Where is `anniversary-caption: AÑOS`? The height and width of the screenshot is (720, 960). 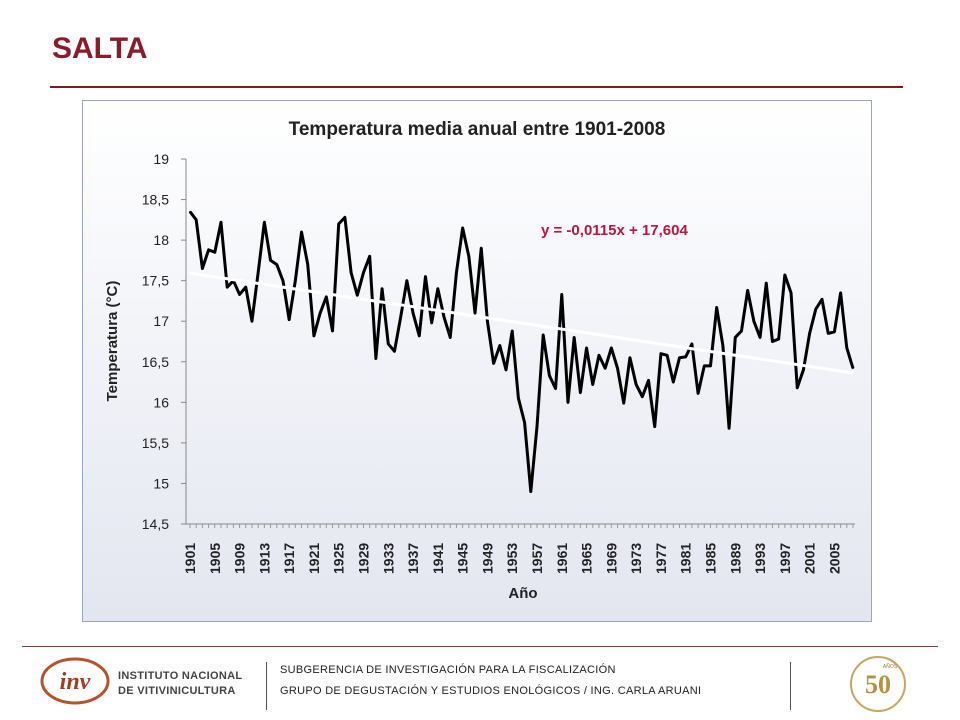
anniversary-caption: AÑOS is located at coordinates (890, 666).